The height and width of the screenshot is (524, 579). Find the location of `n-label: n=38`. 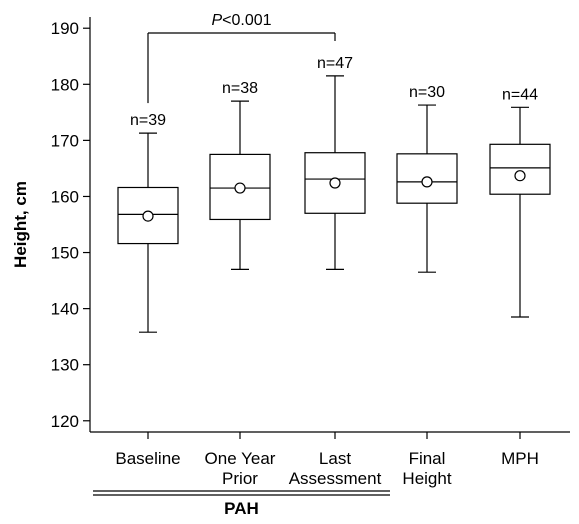

n-label: n=38 is located at coordinates (240, 88).